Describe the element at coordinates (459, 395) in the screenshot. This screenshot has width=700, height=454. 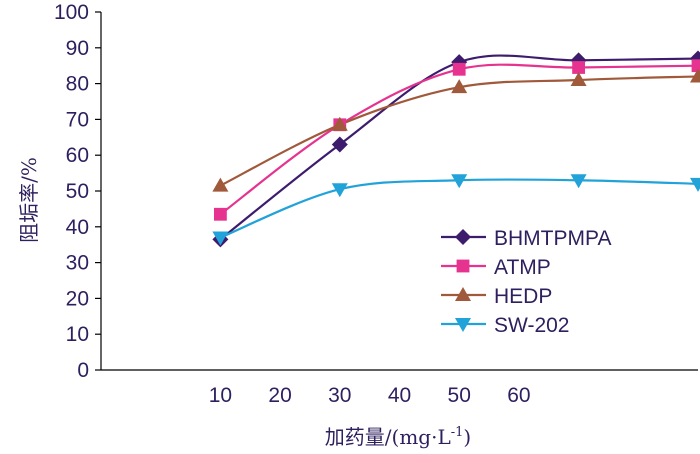
I see `x-tick-label: 50` at that location.